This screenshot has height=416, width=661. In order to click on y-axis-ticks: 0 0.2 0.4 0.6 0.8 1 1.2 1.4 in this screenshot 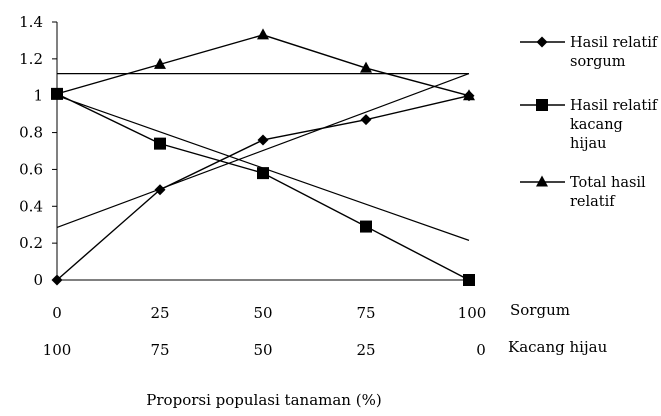, I will do `click(38, 151)`.